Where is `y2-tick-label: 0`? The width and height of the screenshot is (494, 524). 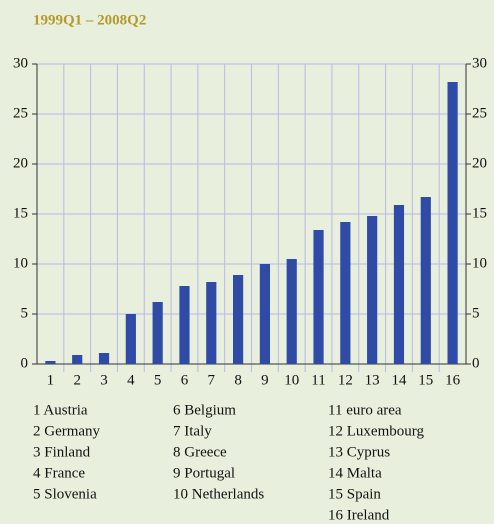 y2-tick-label: 0 is located at coordinates (476, 363).